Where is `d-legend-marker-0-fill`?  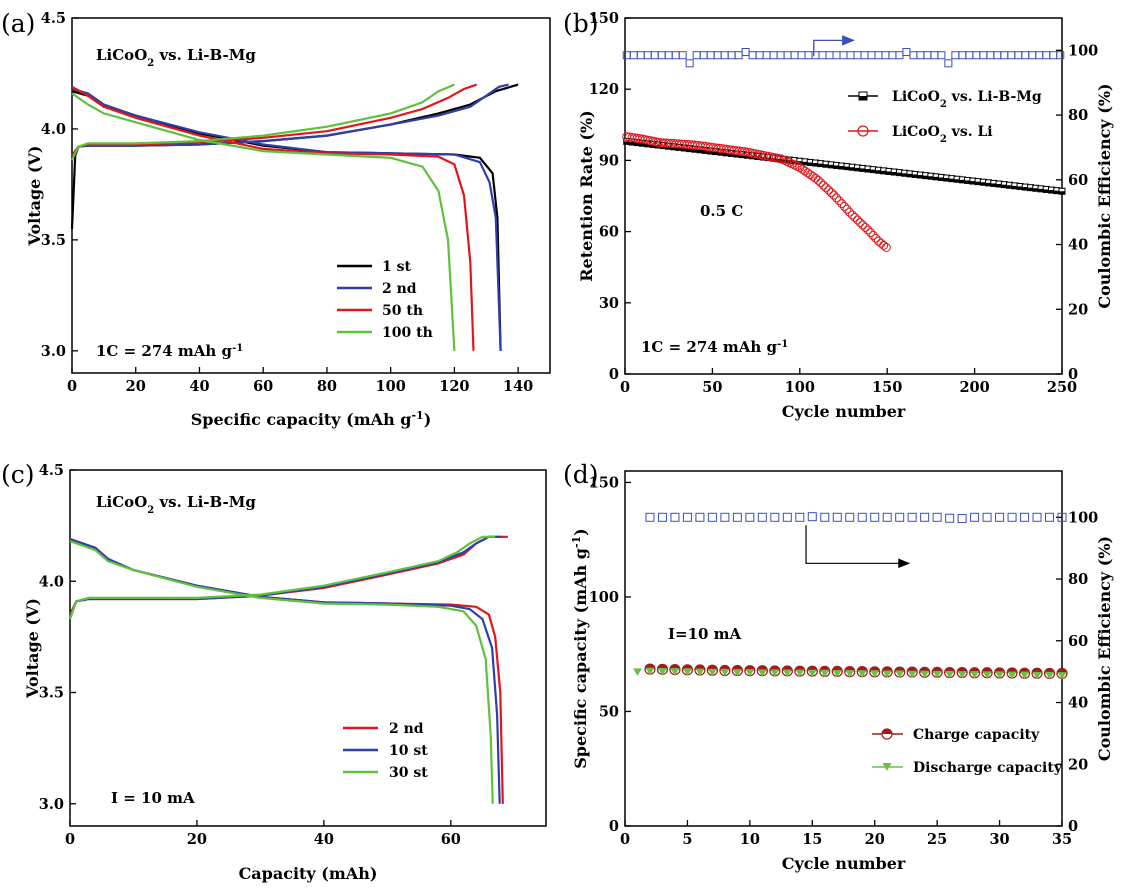 d-legend-marker-0-fill is located at coordinates (887, 731).